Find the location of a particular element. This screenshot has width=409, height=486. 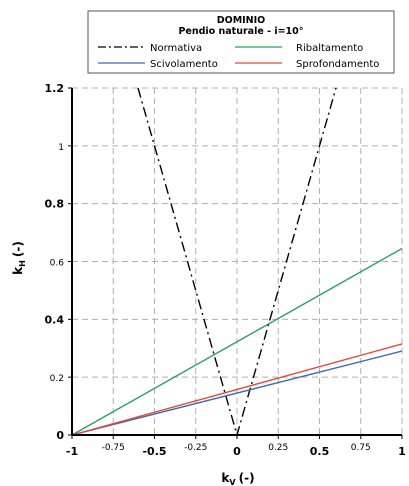

x-axis-title-sub: V is located at coordinates (232, 482).